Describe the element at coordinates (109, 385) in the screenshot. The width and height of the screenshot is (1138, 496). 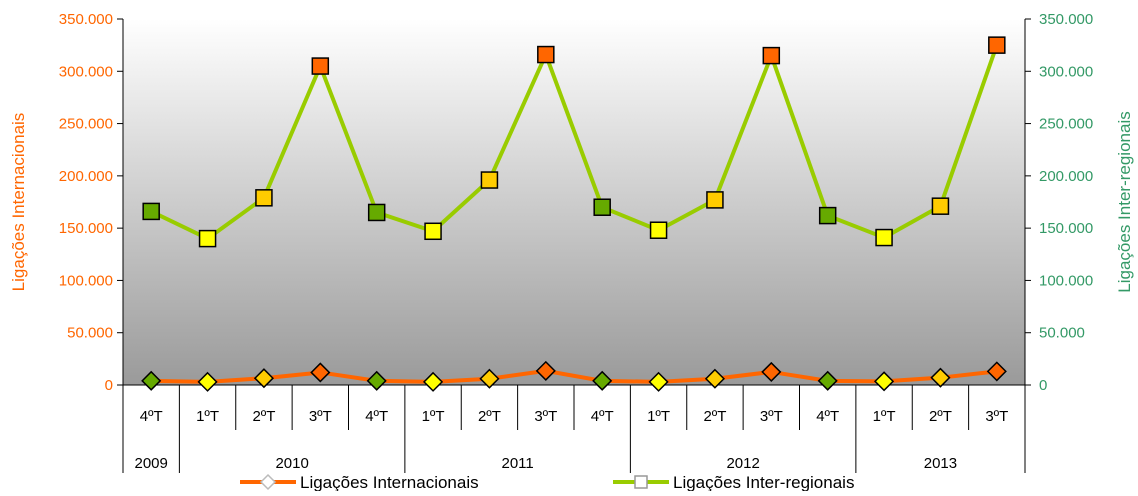
I see `y-left-tick-label: 0` at that location.